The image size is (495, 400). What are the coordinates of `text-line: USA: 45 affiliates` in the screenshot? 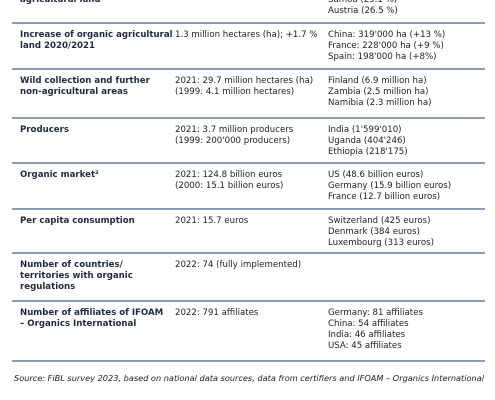 It's located at (365, 346).